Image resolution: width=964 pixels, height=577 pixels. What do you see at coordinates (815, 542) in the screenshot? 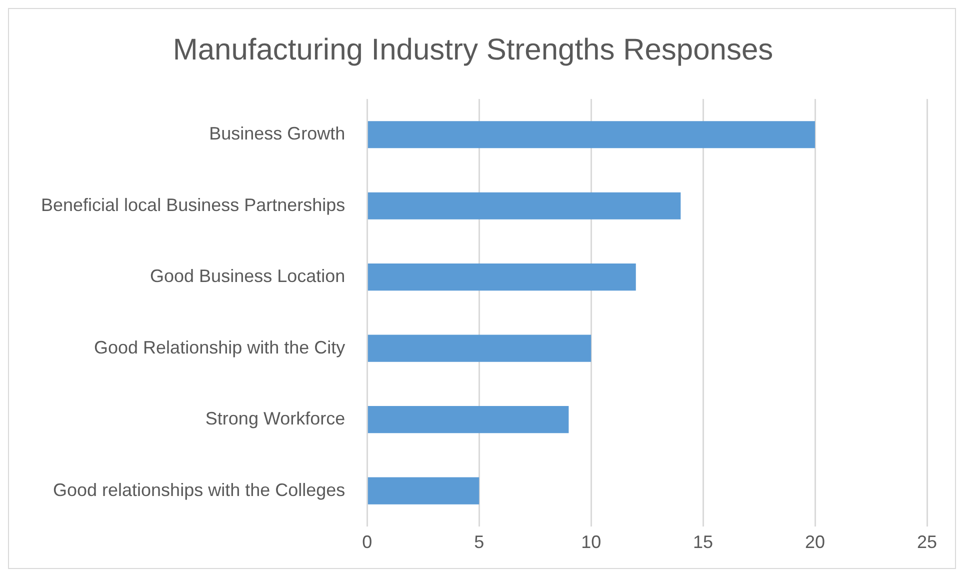
I see `x-tick-label: 20` at bounding box center [815, 542].